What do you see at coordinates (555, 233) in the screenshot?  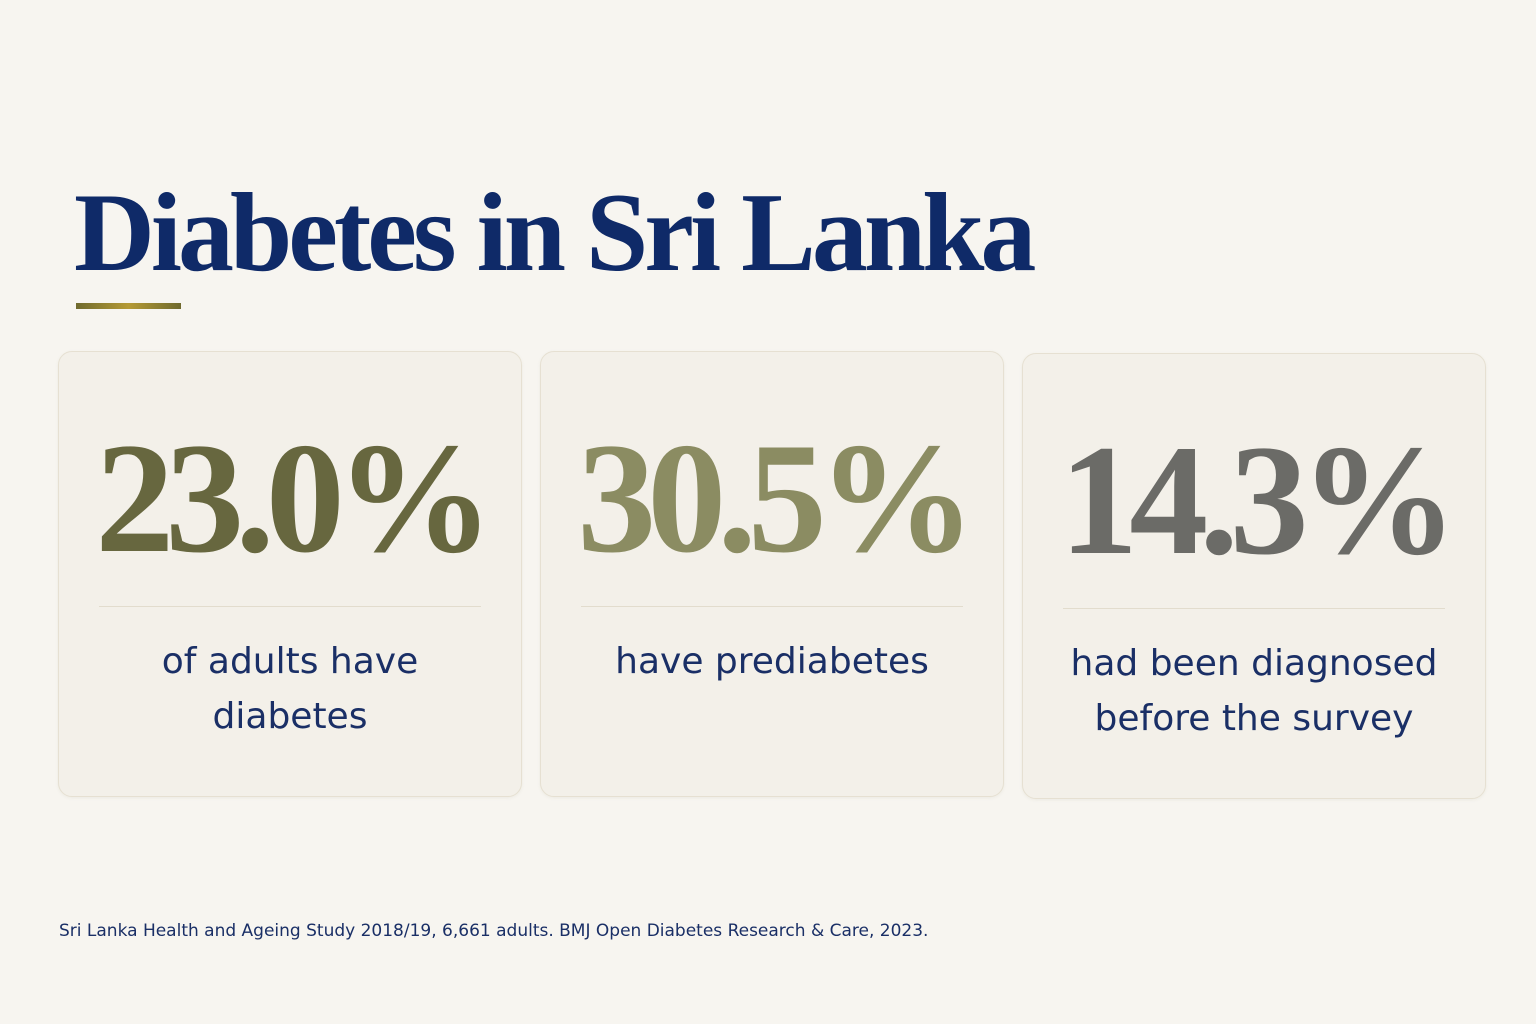 I see `page-title: Diabetes in Sri Lanka` at bounding box center [555, 233].